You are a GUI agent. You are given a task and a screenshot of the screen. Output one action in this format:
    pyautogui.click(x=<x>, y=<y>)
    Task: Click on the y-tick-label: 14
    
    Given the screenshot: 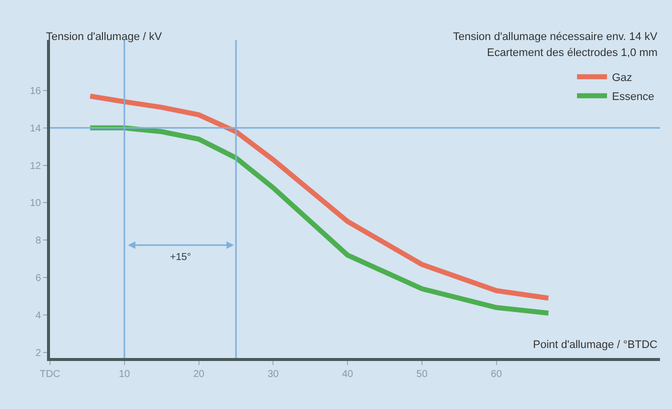 What is the action you would take?
    pyautogui.click(x=36, y=128)
    